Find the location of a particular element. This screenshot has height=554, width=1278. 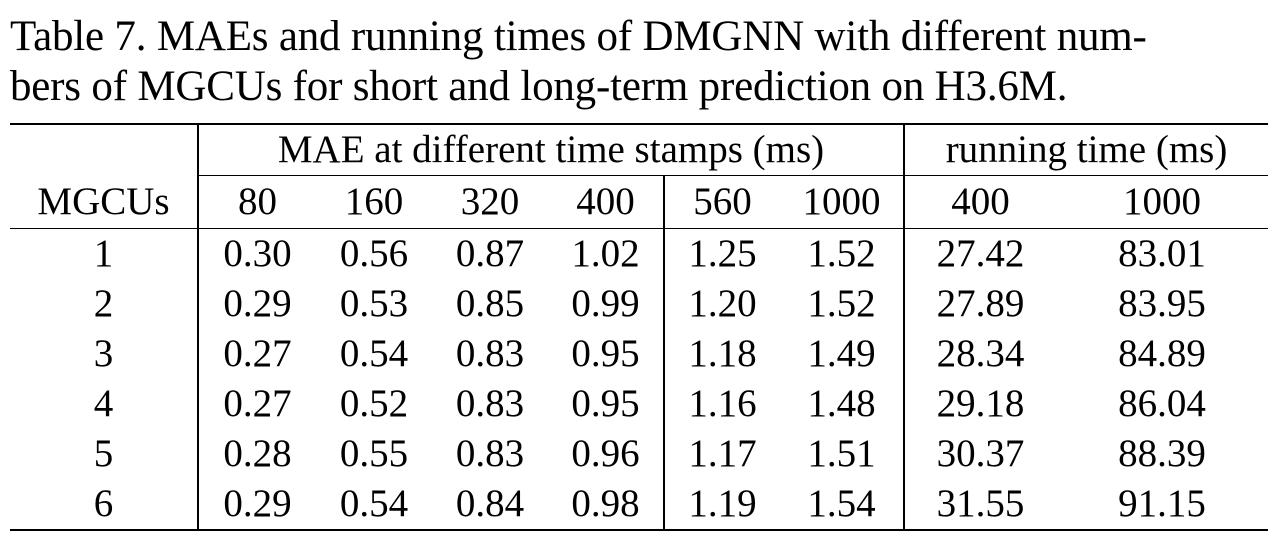

runtime-cell: 83.95 is located at coordinates (1162, 303).